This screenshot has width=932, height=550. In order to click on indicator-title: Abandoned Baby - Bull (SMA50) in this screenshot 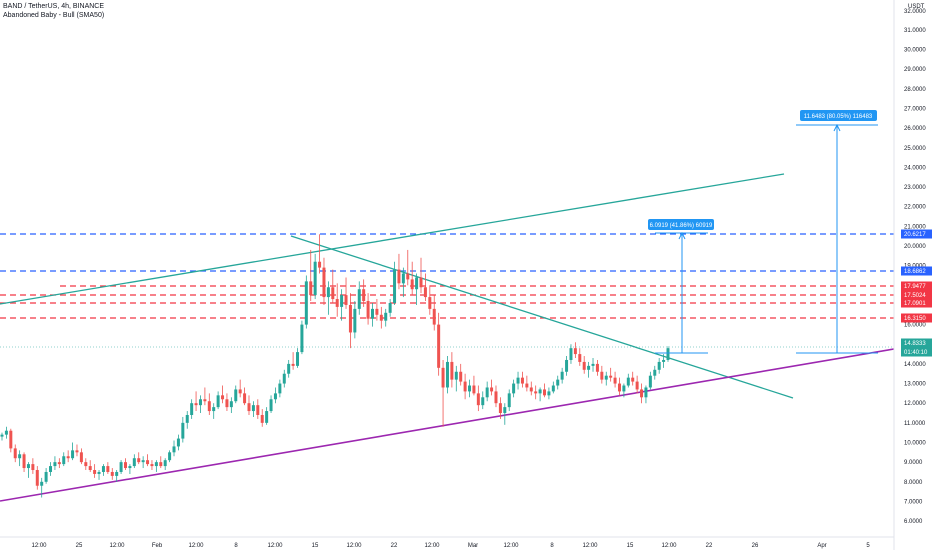, I will do `click(54, 15)`.